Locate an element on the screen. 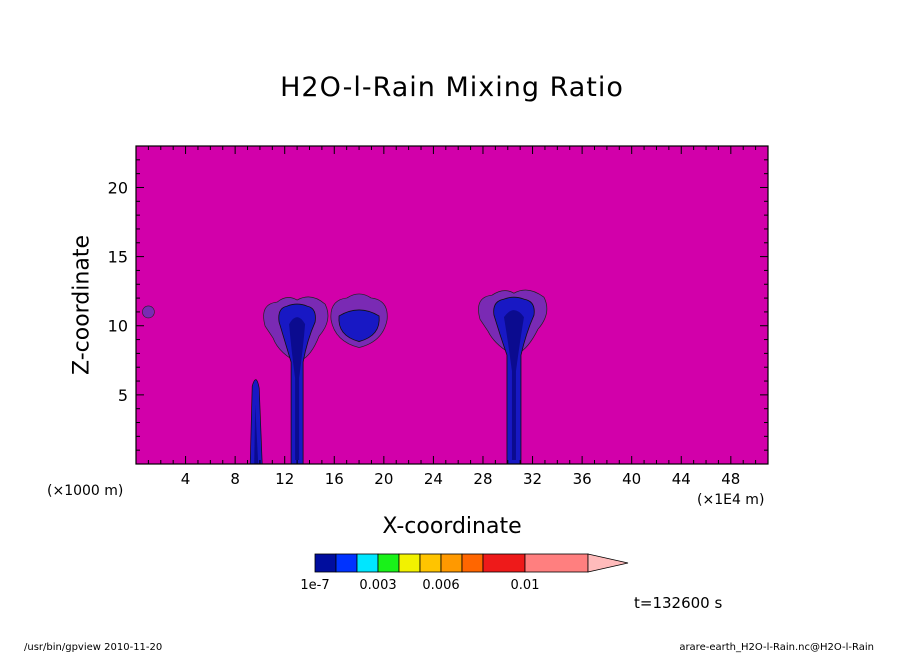  feature-narrow-column is located at coordinates (256, 422).